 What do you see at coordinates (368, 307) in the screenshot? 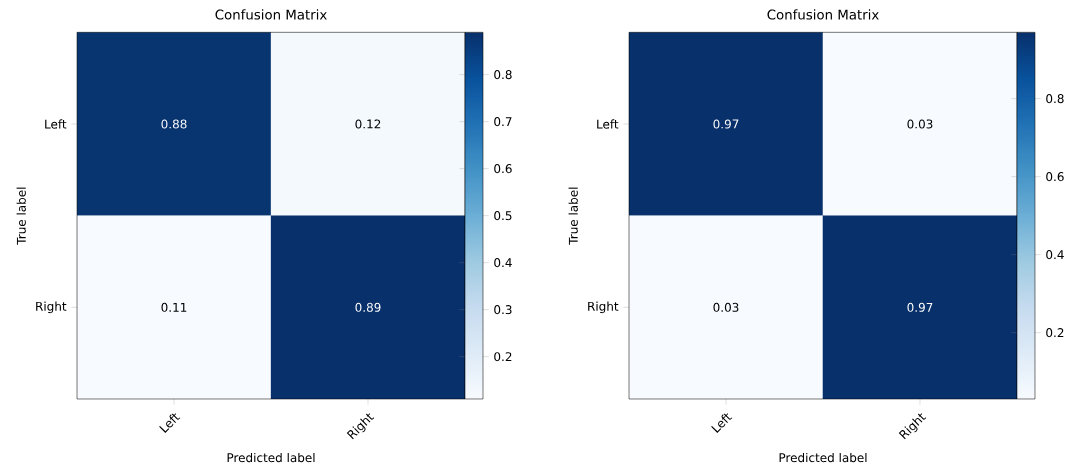
I see `data-label: 0.89` at bounding box center [368, 307].